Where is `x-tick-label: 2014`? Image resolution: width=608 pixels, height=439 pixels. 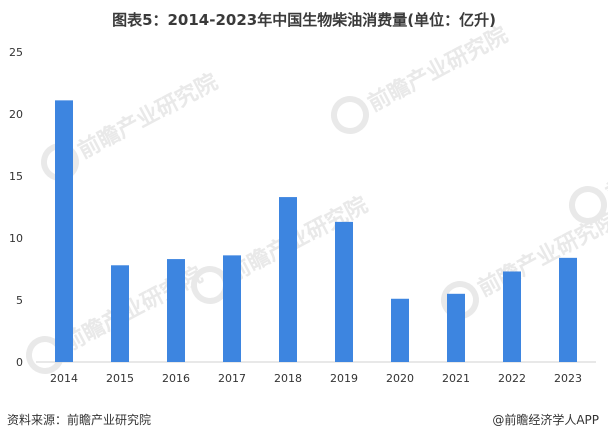
x-tick-label: 2014 is located at coordinates (64, 378).